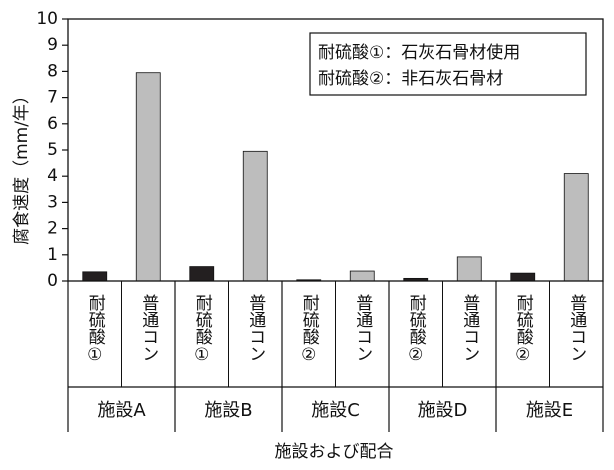  Describe the element at coordinates (22, 166) in the screenshot. I see `y-axis-title: 腐食速度（mm/年）` at that location.